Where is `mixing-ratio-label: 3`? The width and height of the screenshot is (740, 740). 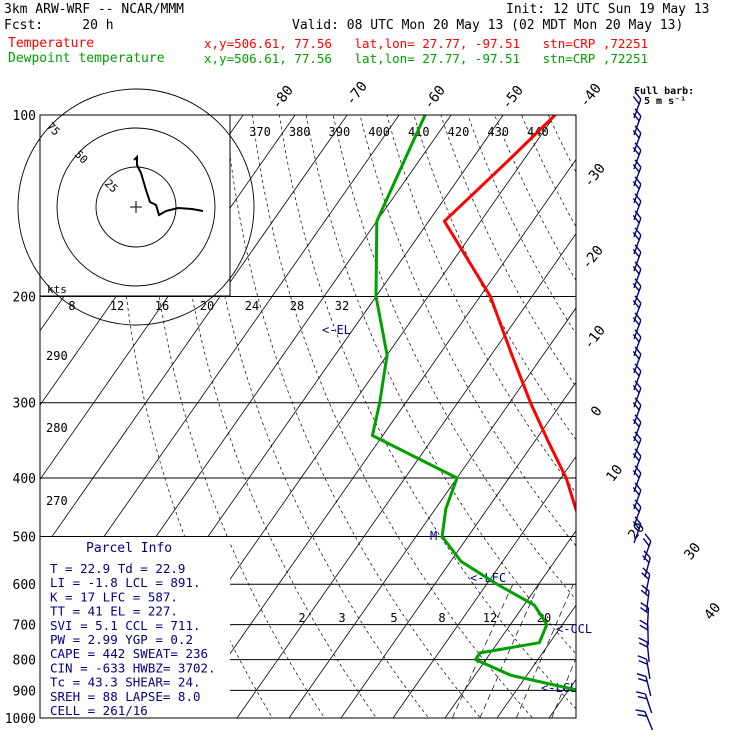
mixing-ratio-label: 3 is located at coordinates (341, 618).